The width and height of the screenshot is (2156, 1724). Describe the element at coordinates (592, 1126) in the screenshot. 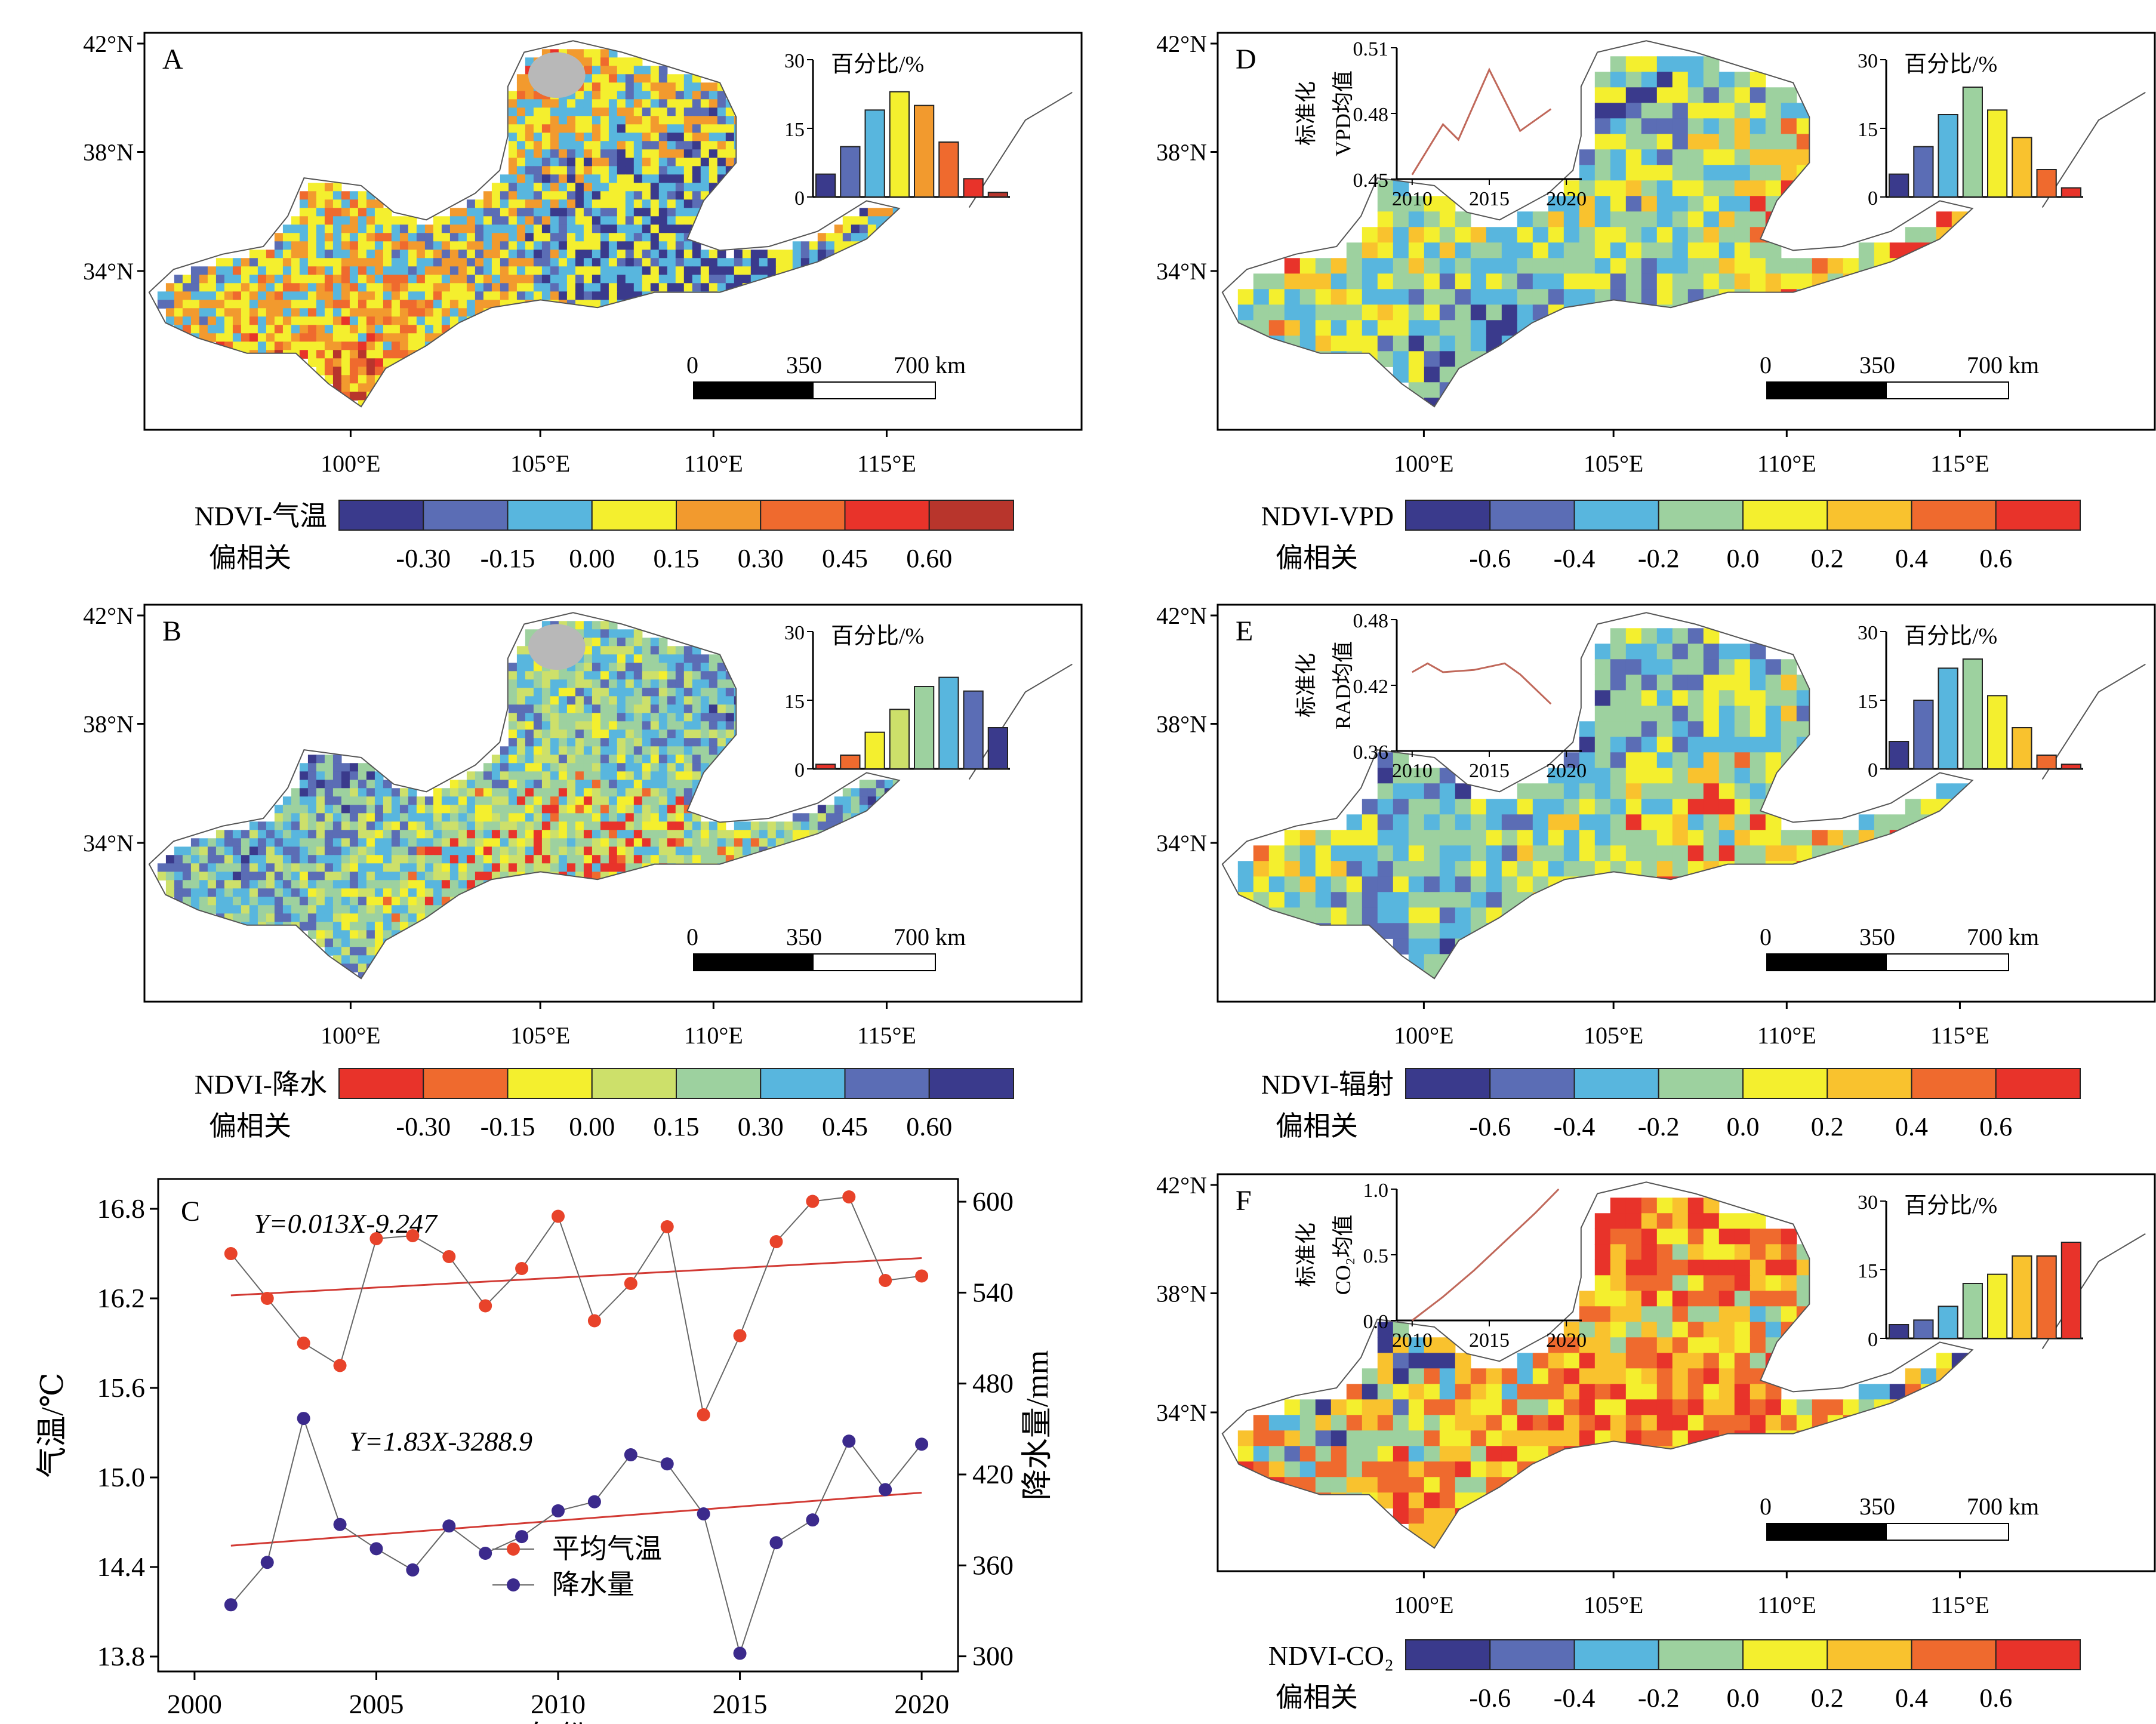

I see `legend-tick-label: 0.00` at that location.